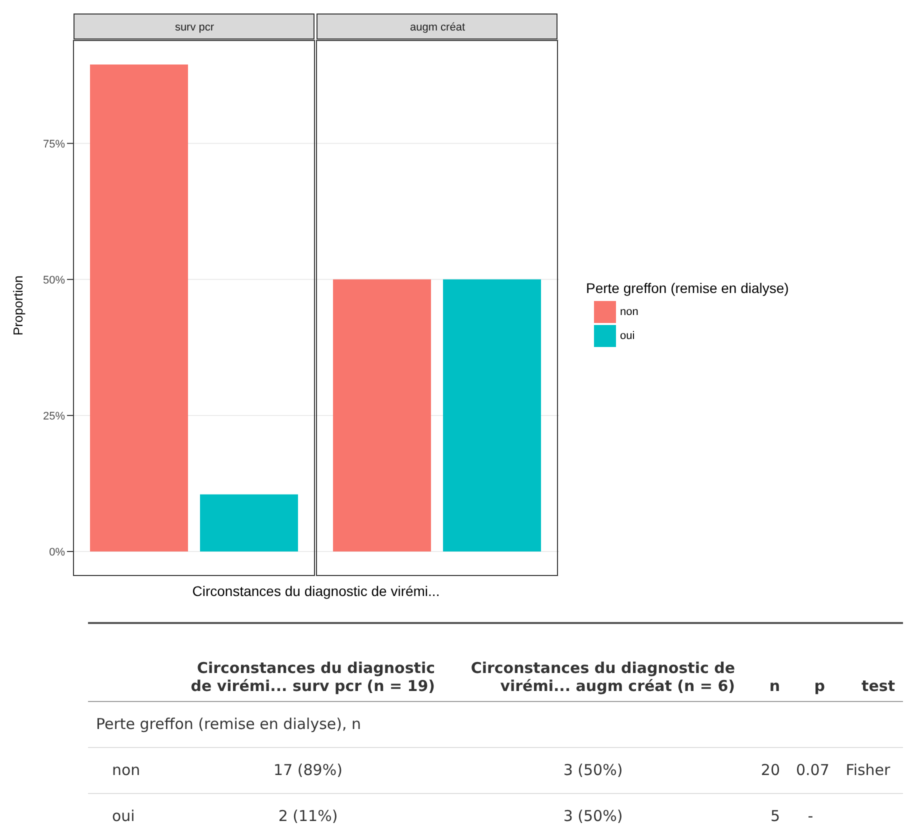  Describe the element at coordinates (438, 28) in the screenshot. I see `x-tick-label: augm créat` at that location.